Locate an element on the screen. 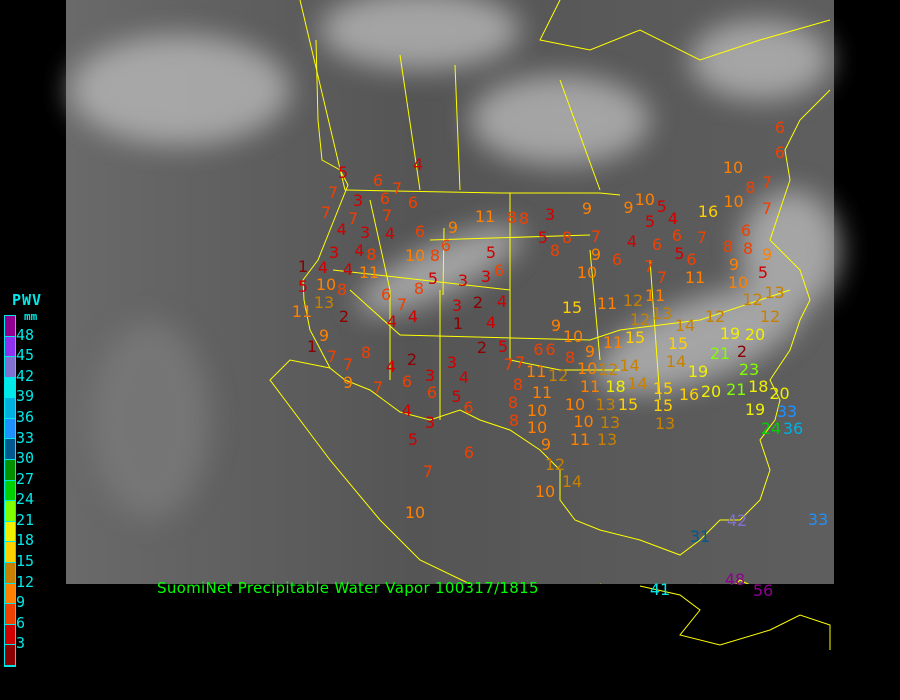  legend-tick-label: 6 is located at coordinates (21, 622).